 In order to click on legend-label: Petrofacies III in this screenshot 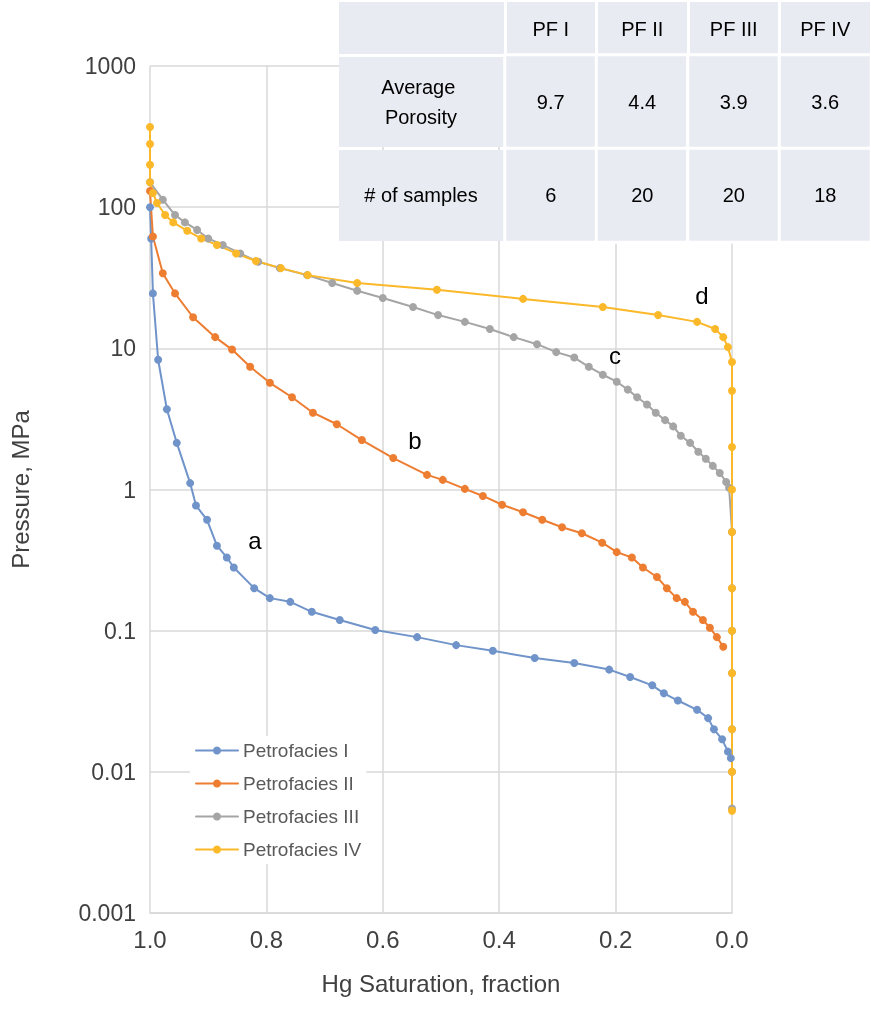, I will do `click(301, 816)`.